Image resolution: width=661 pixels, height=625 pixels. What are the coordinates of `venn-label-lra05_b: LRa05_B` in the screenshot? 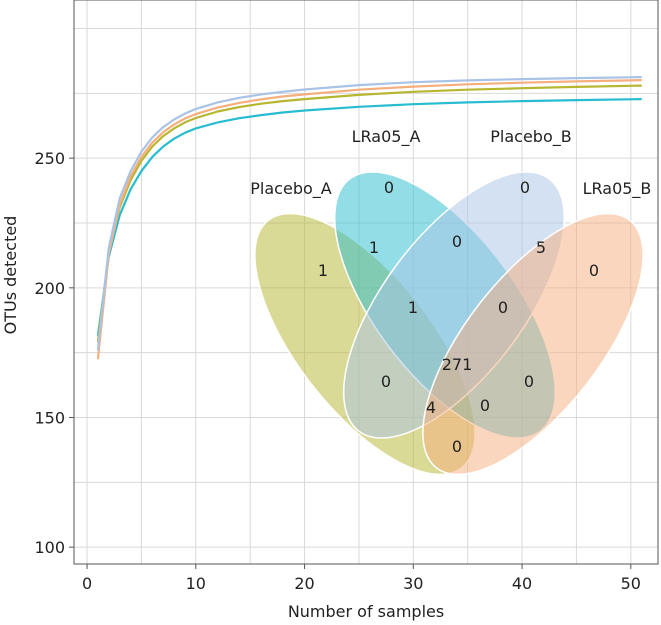 It's located at (617, 189).